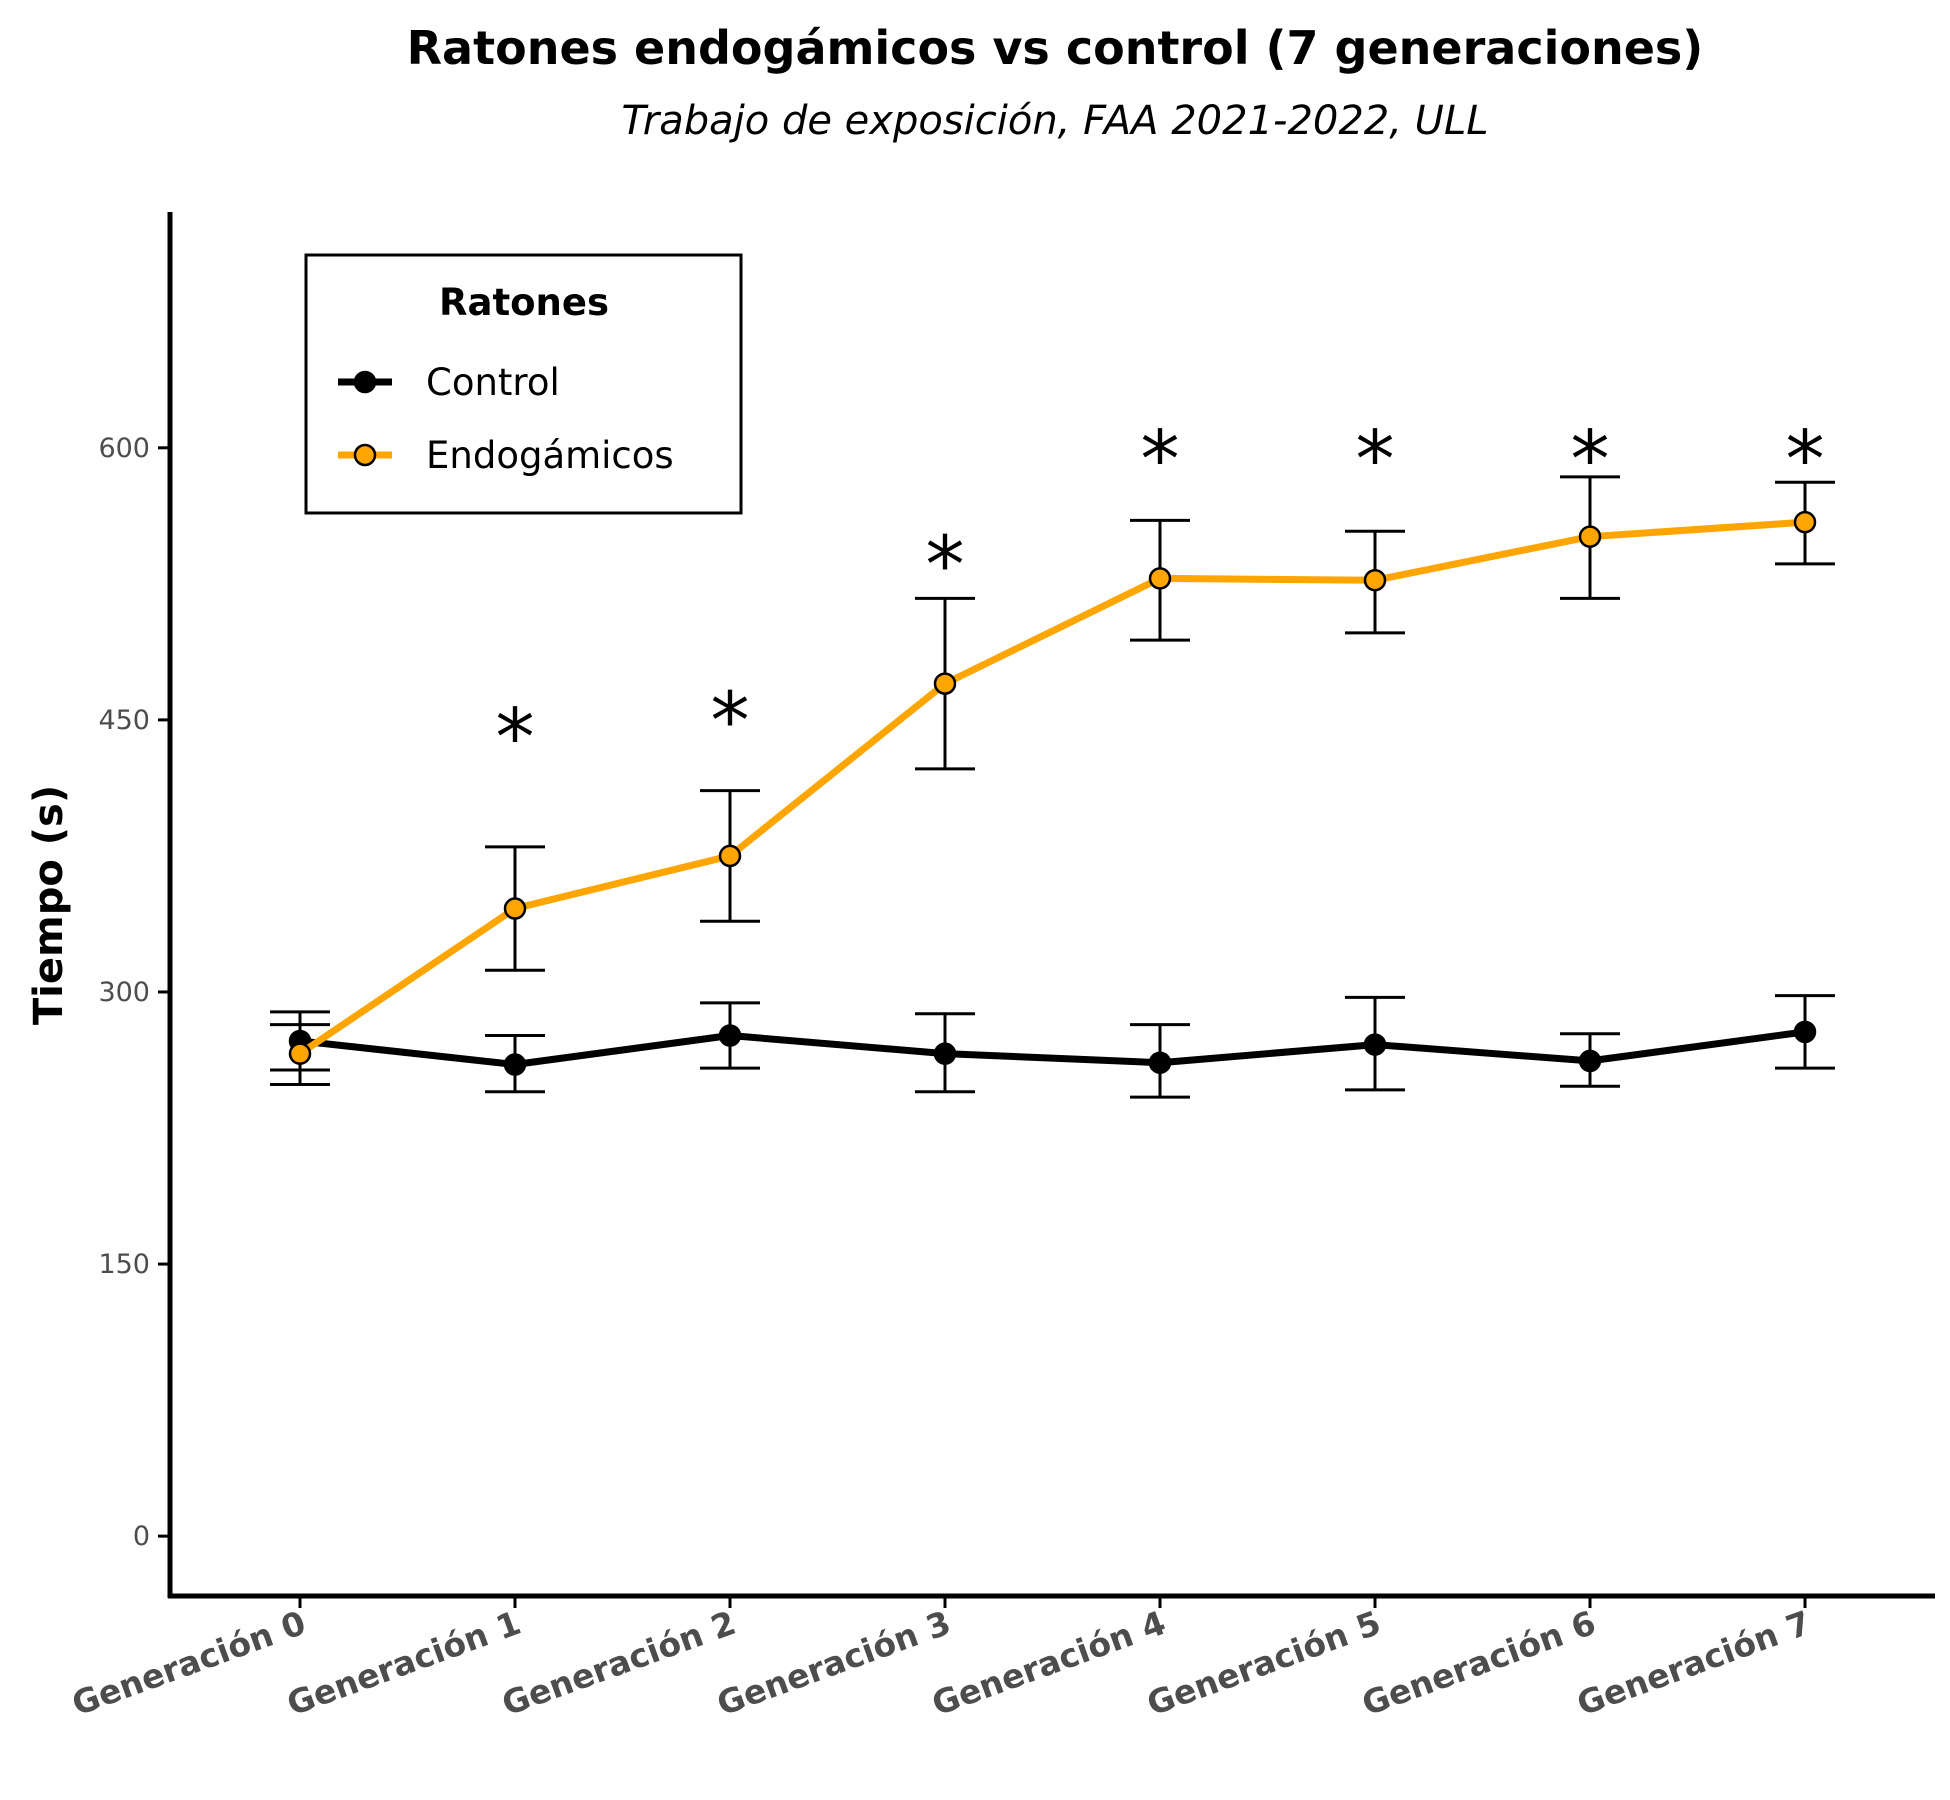 This screenshot has width=1950, height=1800. What do you see at coordinates (524, 302) in the screenshot?
I see `legend-title: Ratones` at bounding box center [524, 302].